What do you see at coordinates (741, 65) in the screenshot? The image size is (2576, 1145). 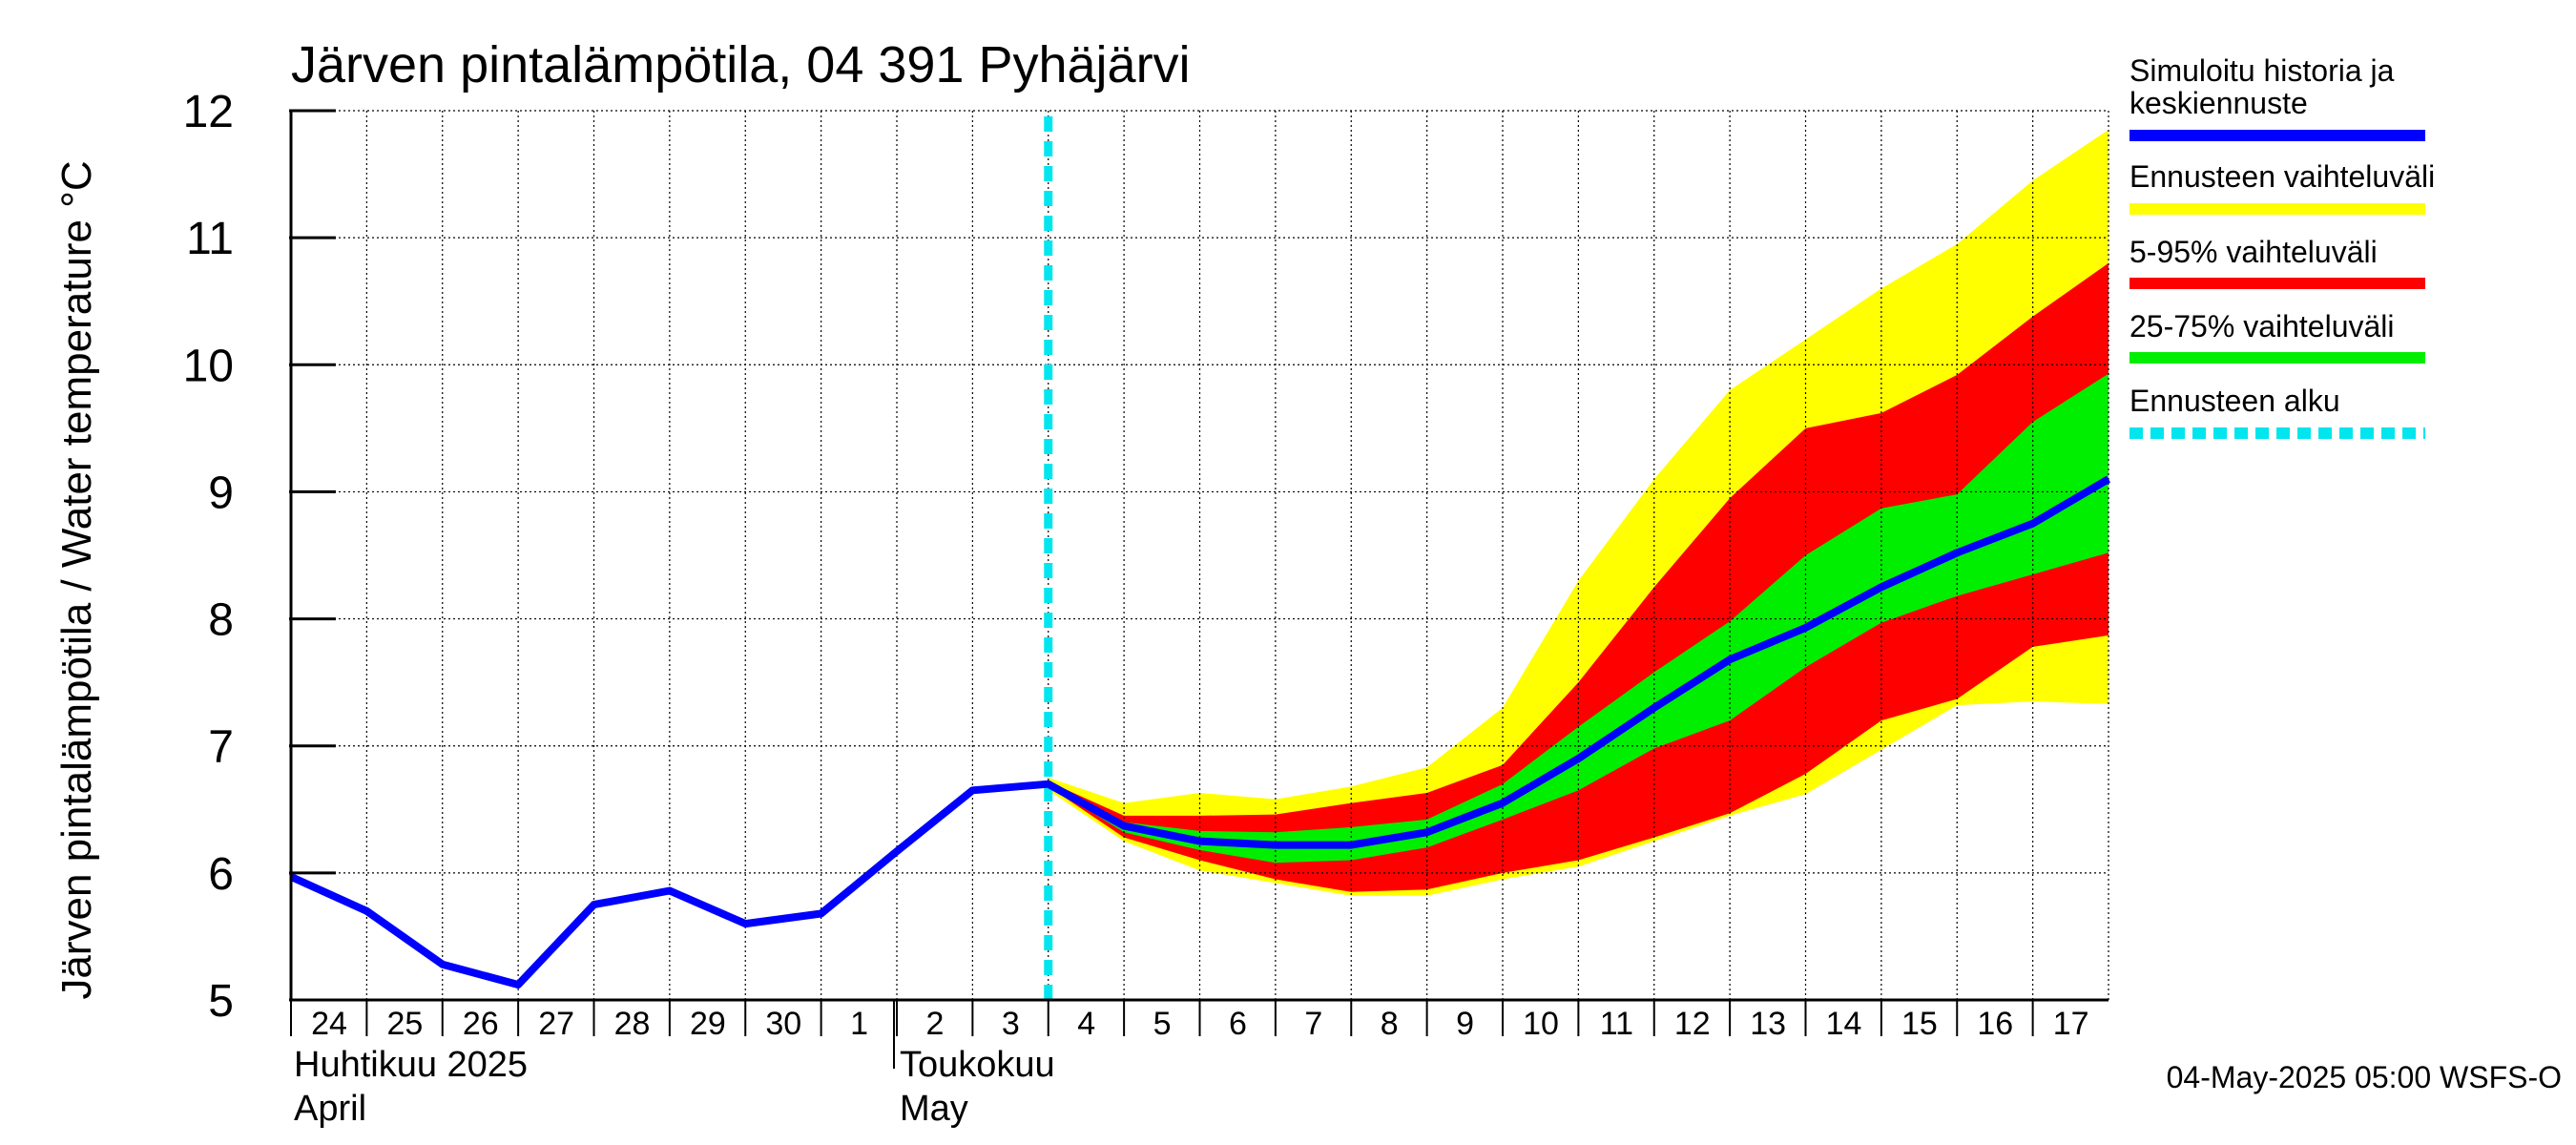 I see `chart-title: Järven pintalämpötila, 04 391 Pyhäjärvi` at bounding box center [741, 65].